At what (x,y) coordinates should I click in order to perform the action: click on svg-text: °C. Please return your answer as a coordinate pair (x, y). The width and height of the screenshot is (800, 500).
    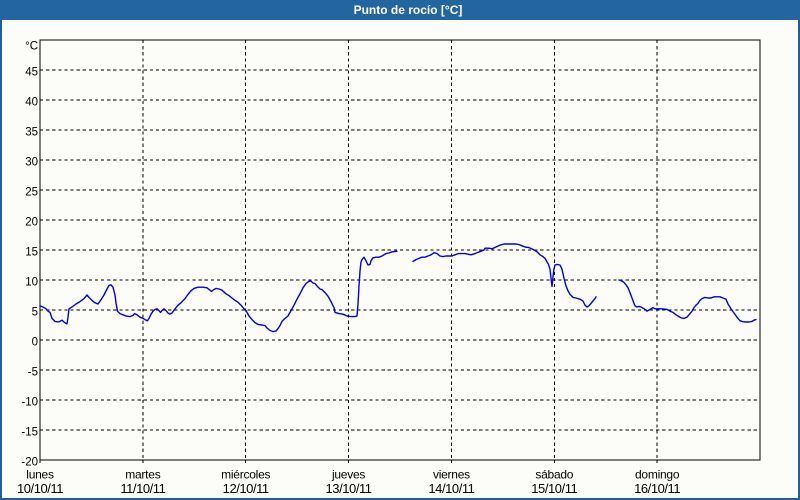
    Looking at the image, I should click on (31, 47).